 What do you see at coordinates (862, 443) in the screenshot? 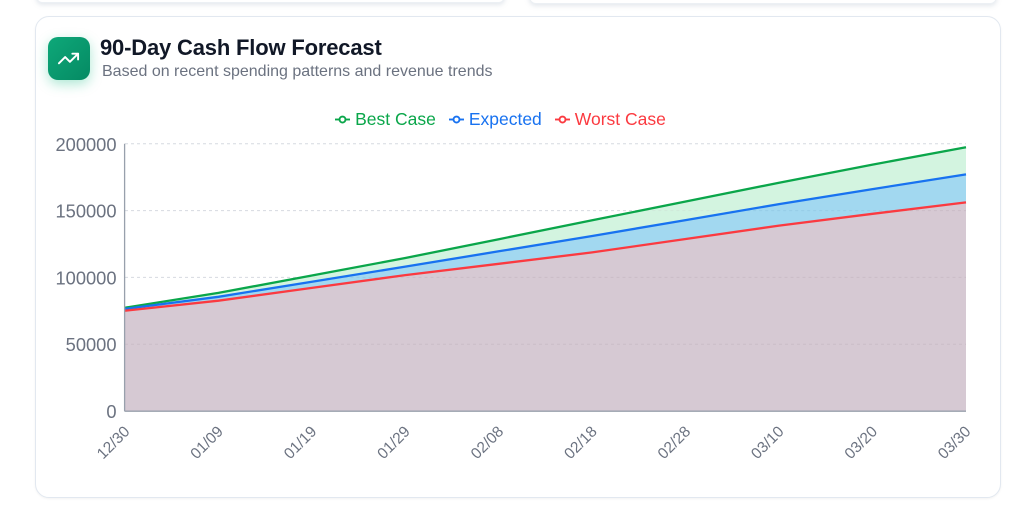
I see `svg-text: 03/20` at bounding box center [862, 443].